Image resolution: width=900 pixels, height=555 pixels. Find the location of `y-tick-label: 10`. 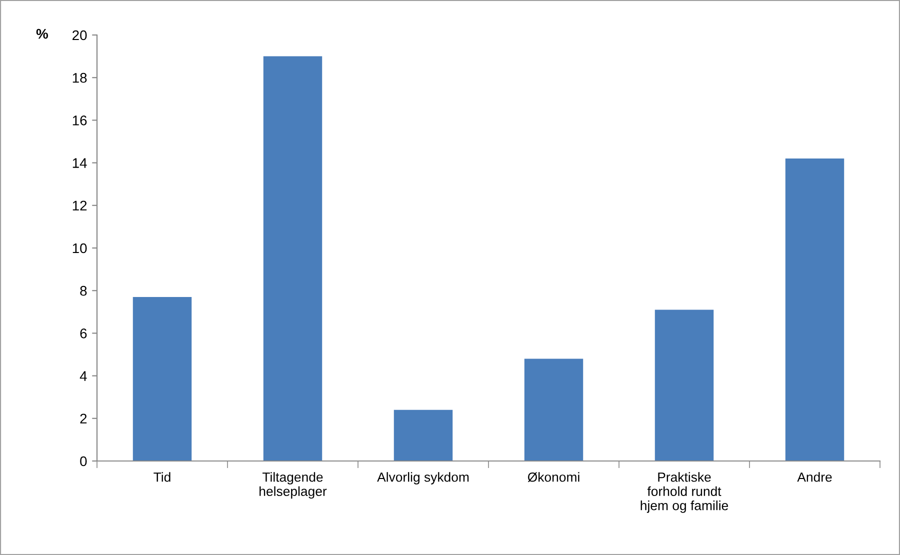

y-tick-label: 10 is located at coordinates (79, 248).